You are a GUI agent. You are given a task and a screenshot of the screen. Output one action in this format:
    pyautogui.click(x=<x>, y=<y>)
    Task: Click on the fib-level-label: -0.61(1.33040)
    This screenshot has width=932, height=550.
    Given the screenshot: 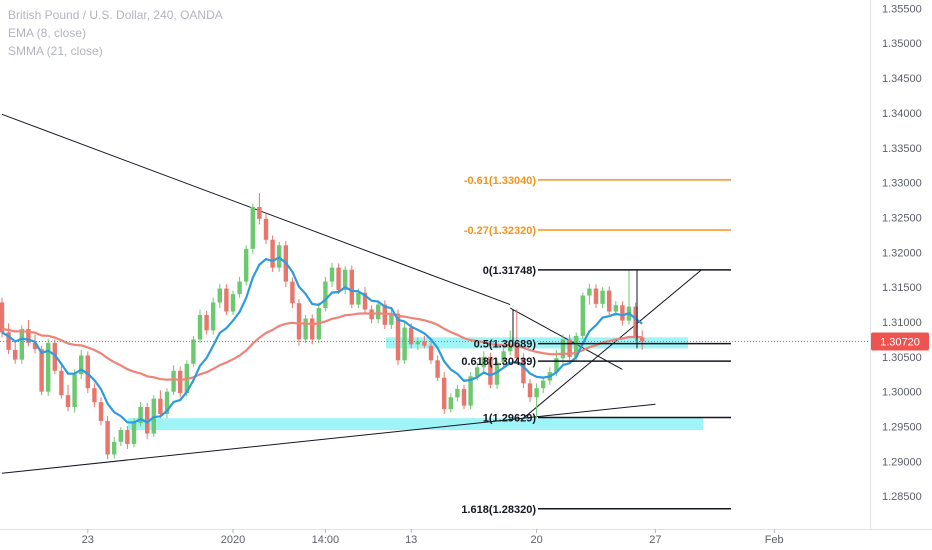 What is the action you would take?
    pyautogui.click(x=500, y=181)
    